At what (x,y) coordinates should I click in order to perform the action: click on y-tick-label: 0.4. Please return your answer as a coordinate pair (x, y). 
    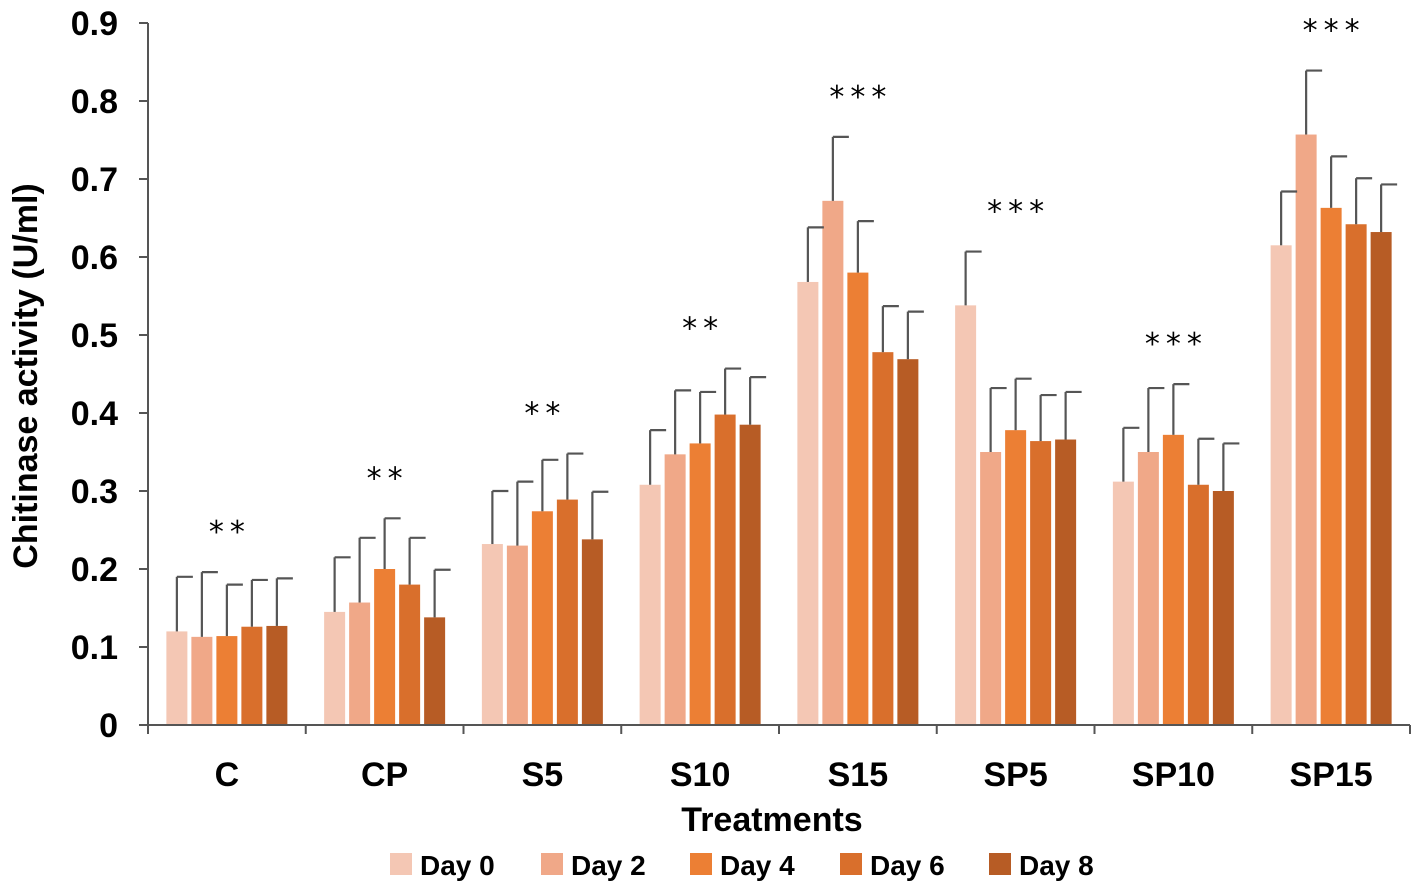
    Looking at the image, I should click on (94, 414).